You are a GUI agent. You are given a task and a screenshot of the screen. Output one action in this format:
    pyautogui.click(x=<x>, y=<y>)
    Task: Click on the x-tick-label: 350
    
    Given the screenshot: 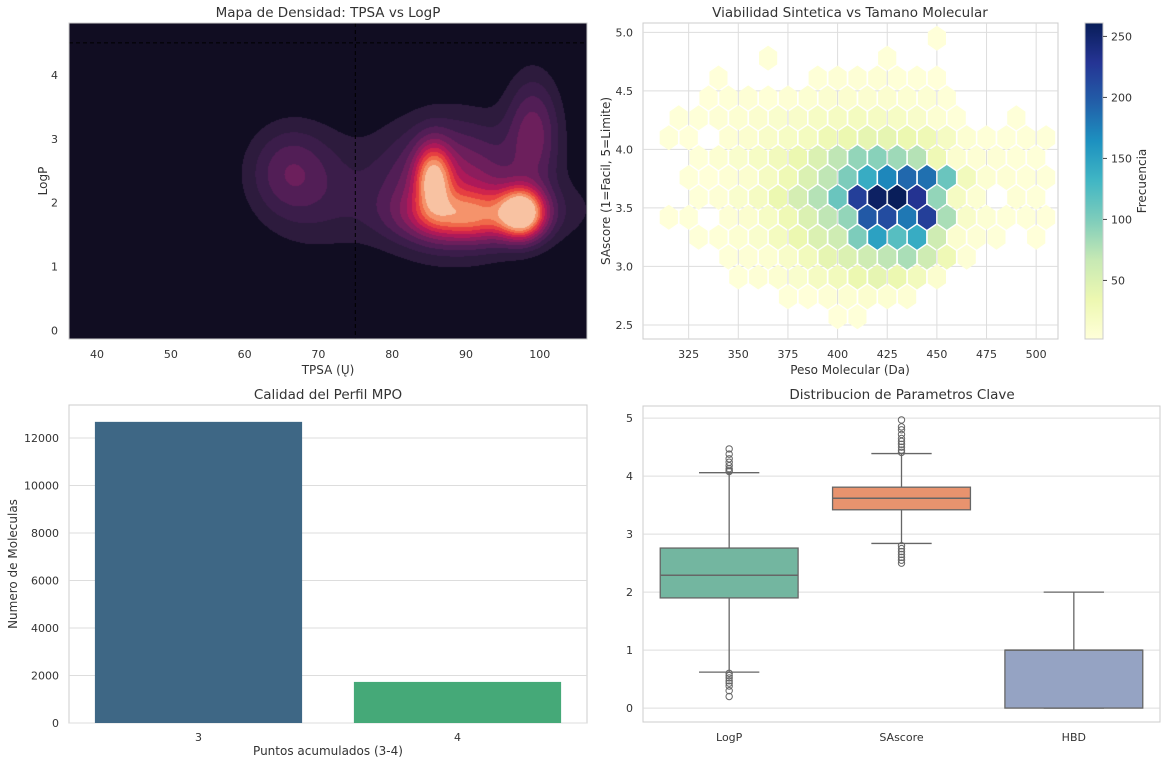 What is the action you would take?
    pyautogui.click(x=738, y=354)
    